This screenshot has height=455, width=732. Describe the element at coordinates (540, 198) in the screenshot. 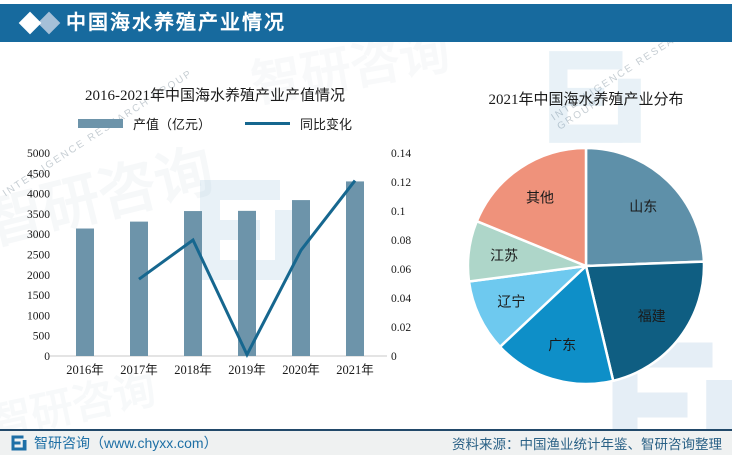

I see `pie-slice-label: 其他` at that location.